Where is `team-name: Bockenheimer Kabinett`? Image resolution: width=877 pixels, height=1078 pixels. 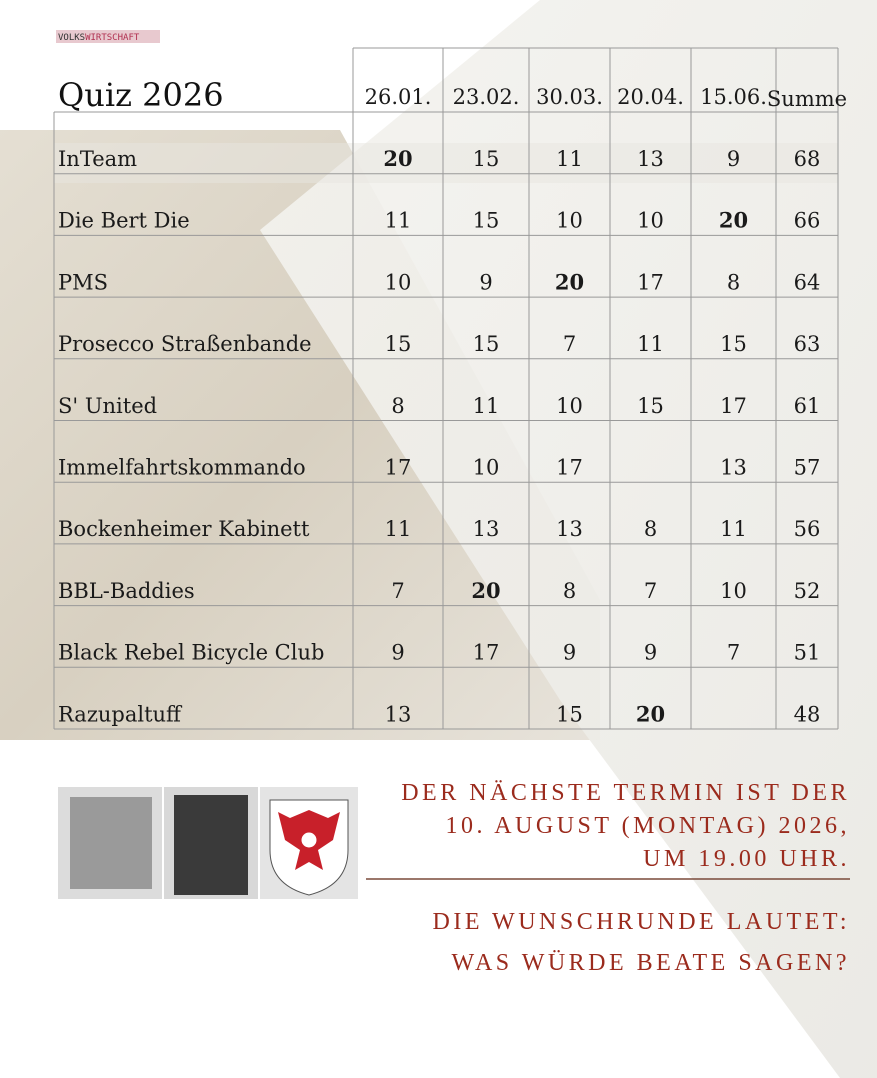
team-name: Bockenheimer Kabinett is located at coordinates (184, 529).